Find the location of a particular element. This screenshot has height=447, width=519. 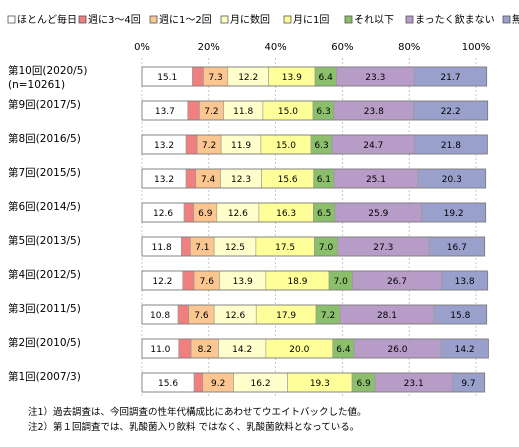

data-label: 13.7 is located at coordinates (165, 112).